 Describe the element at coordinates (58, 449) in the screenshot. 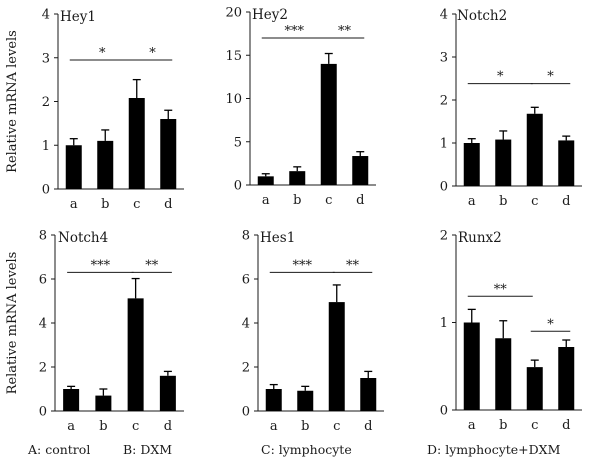

I see `legend-control: A: control` at that location.